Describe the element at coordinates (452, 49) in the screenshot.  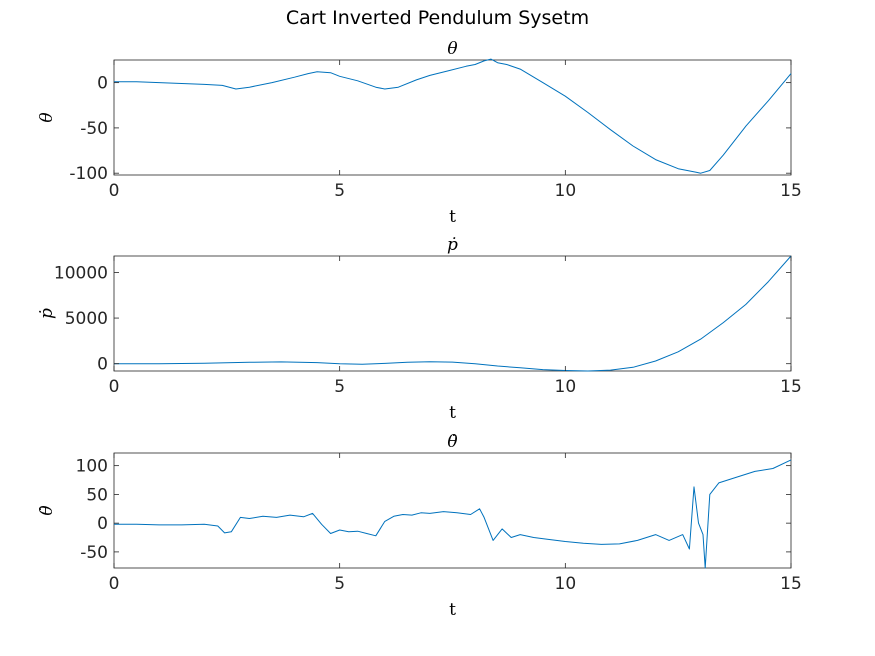
I see `subplot-title: θ` at that location.